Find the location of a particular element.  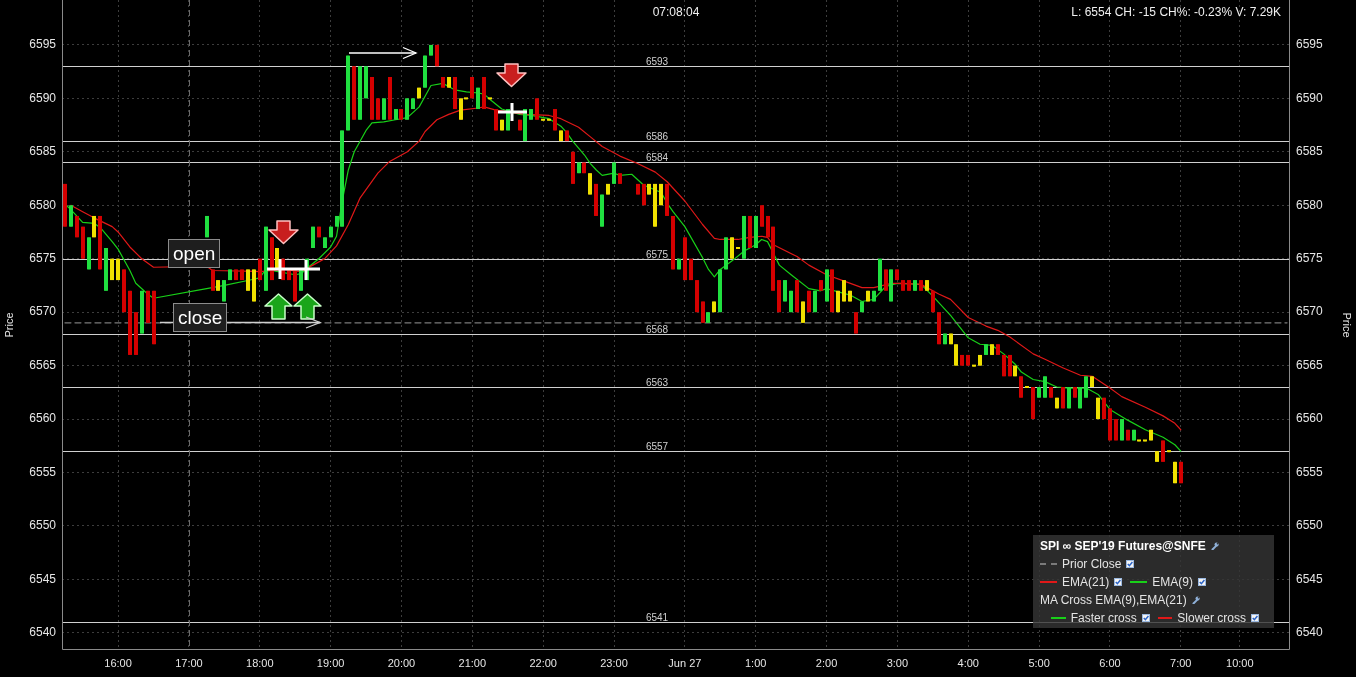

y-tick-label: 6550 is located at coordinates (43, 525).